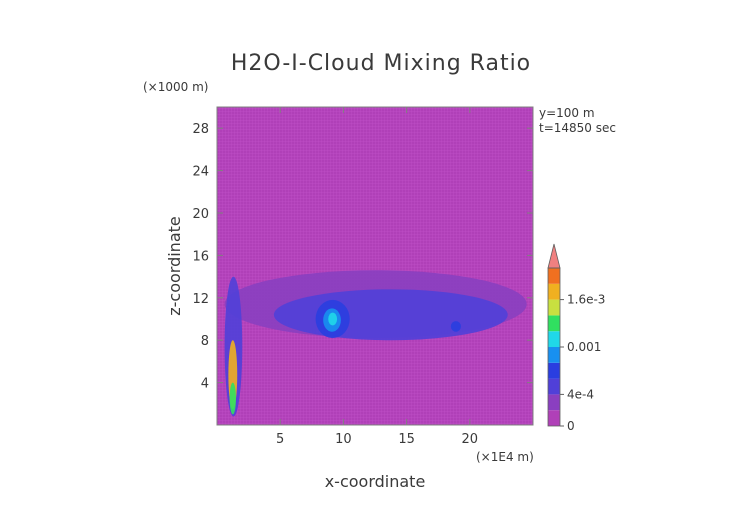  Describe the element at coordinates (571, 426) in the screenshot. I see `colorbar-tick-label: 0` at that location.